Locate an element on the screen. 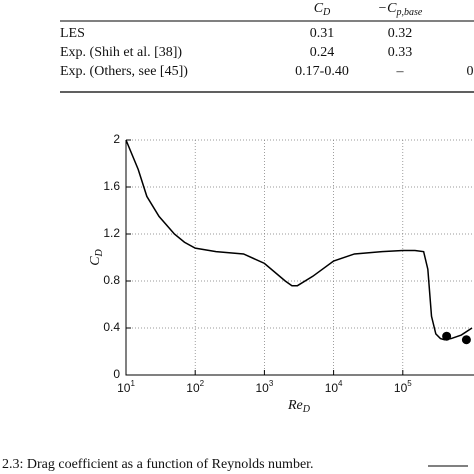 The width and height of the screenshot is (474, 474). y-tick-label: 1.2 is located at coordinates (111, 233).